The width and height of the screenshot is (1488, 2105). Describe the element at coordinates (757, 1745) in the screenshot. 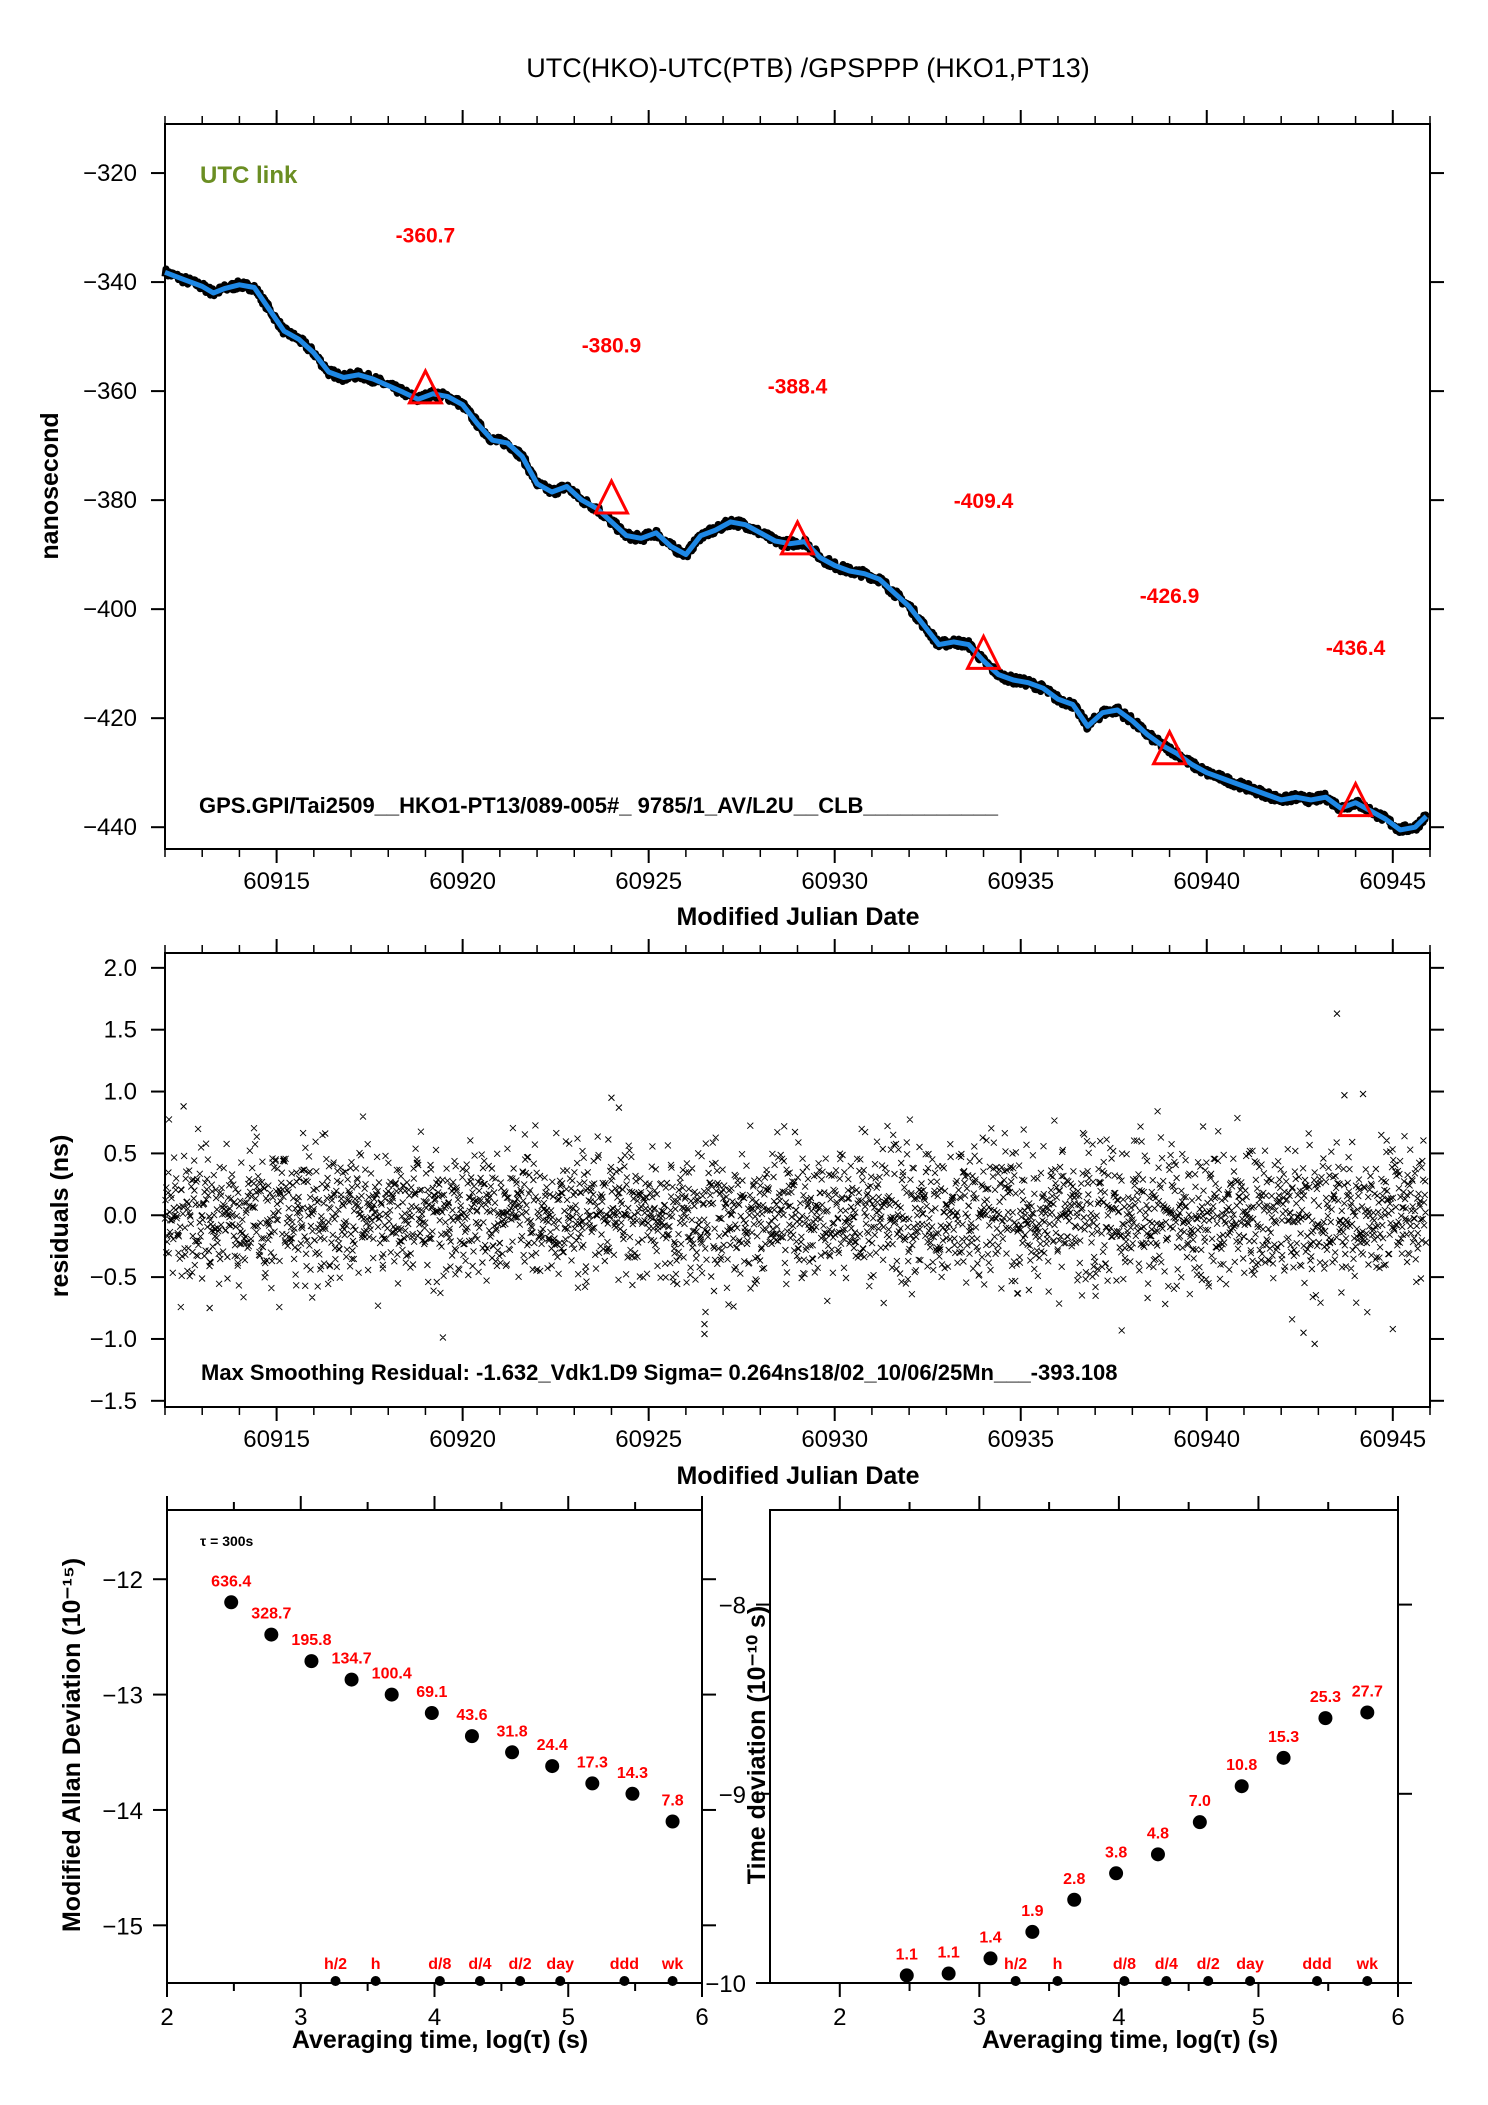

I see `tdev-ylabel: Time deviation (10⁻¹⁰ s)` at that location.